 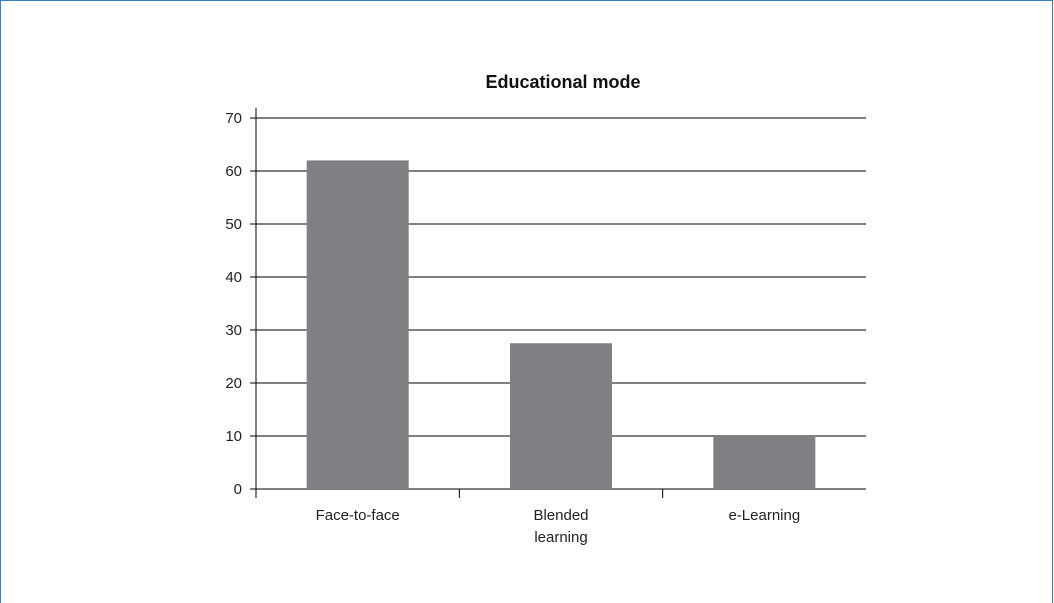 What do you see at coordinates (764, 515) in the screenshot?
I see `x-tick-label: e-Learning` at bounding box center [764, 515].